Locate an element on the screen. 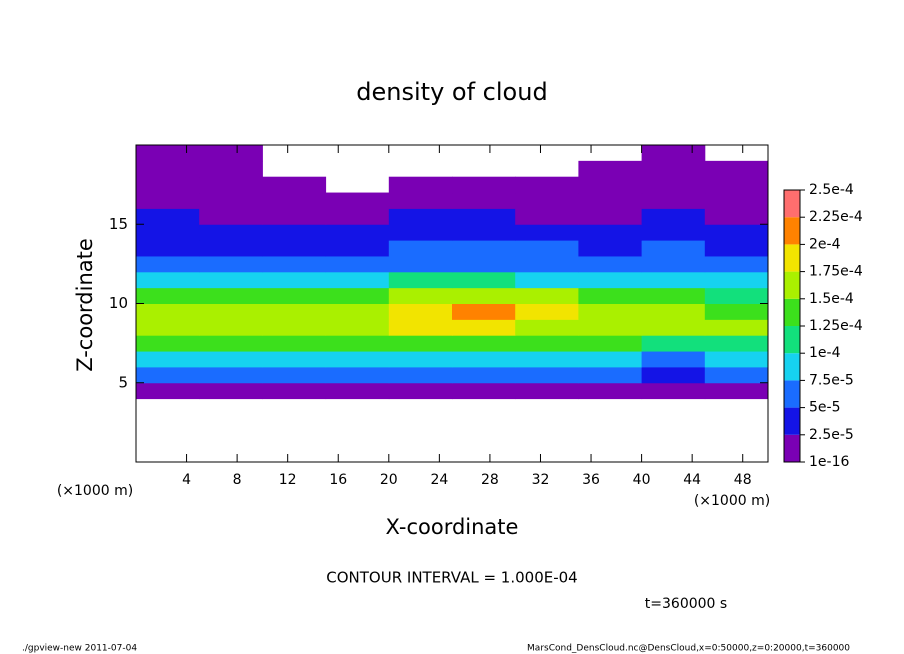 This screenshot has height=654, width=904. x-tick-label: 36 is located at coordinates (591, 480).